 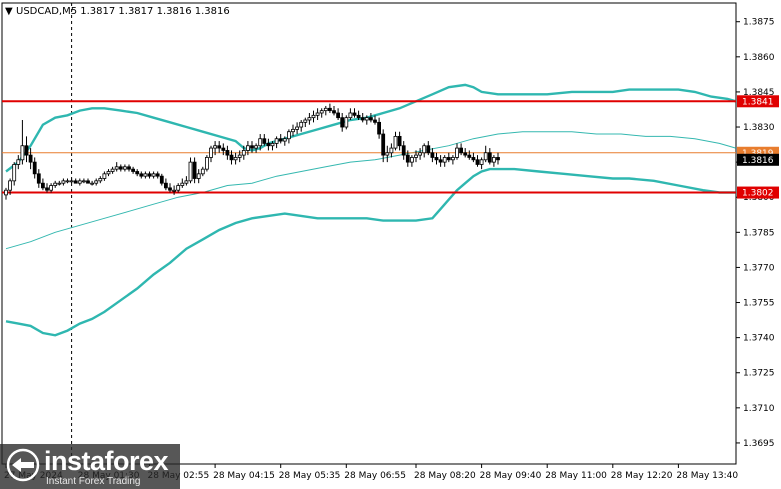 I want to click on time-tick-label: 28 May 12:20, so click(x=642, y=476).